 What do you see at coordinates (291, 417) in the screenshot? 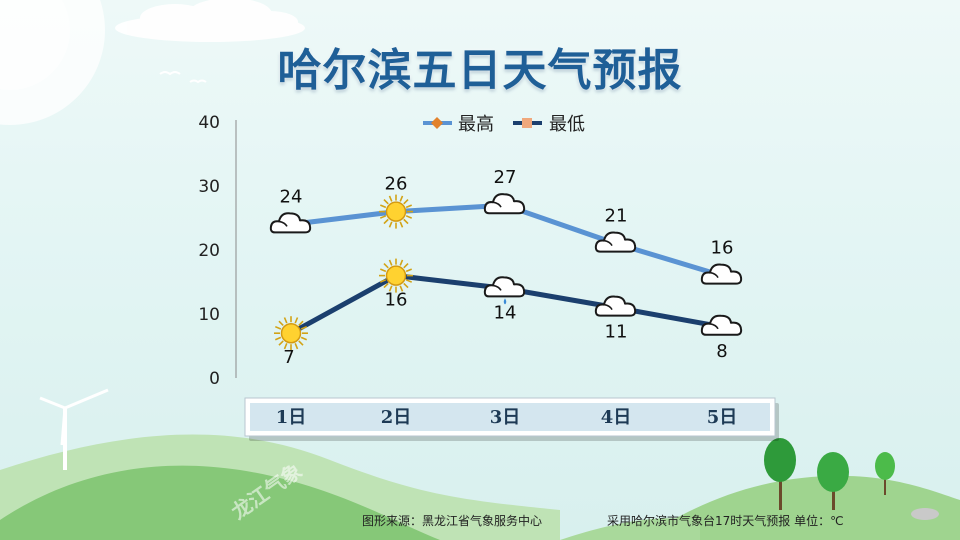
I see `x-tick-label: 1日` at bounding box center [291, 417].